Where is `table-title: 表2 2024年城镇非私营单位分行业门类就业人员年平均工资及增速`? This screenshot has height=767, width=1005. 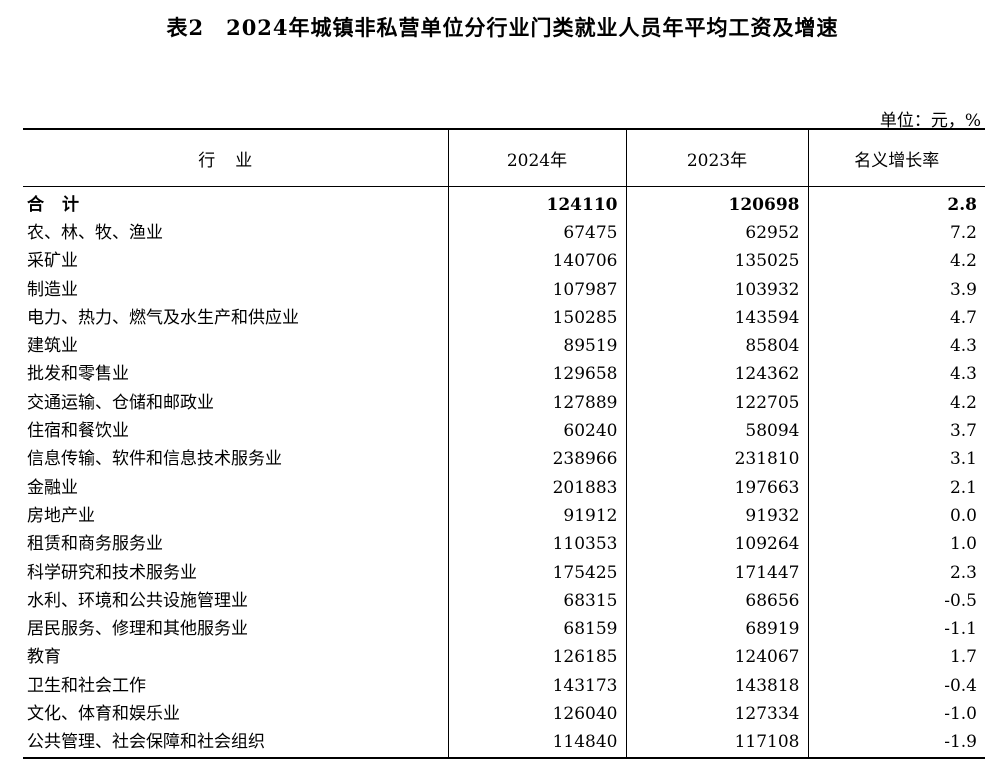
table-title: 表2 2024年城镇非私营单位分行业门类就业人员年平均工资及增速 is located at coordinates (502, 27).